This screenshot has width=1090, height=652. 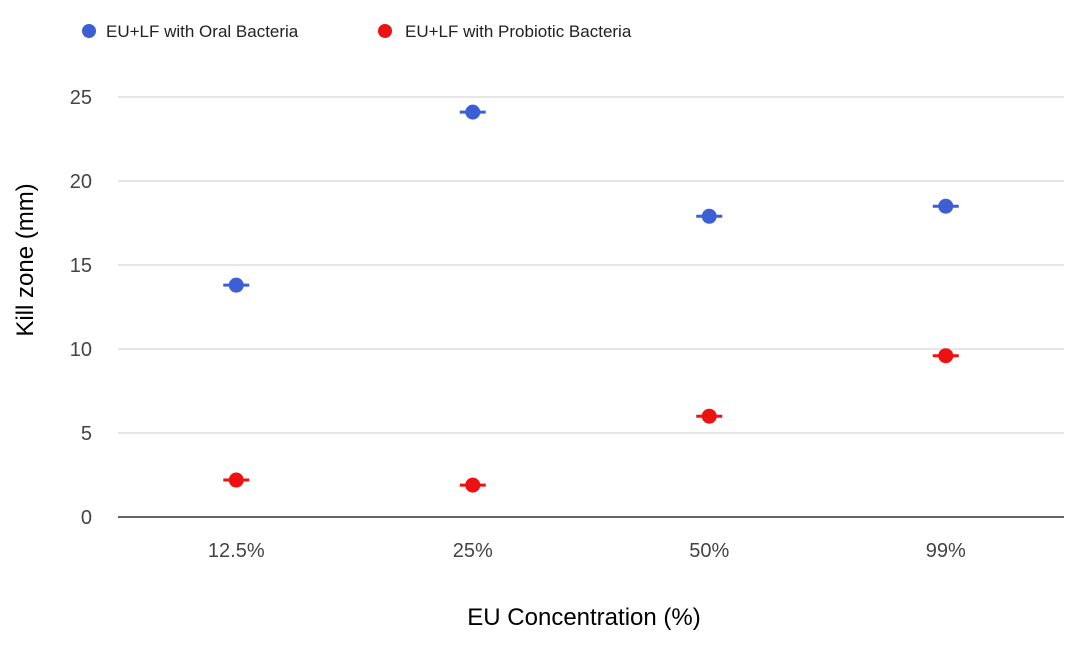 I want to click on y-tick-label: 0, so click(x=86, y=518).